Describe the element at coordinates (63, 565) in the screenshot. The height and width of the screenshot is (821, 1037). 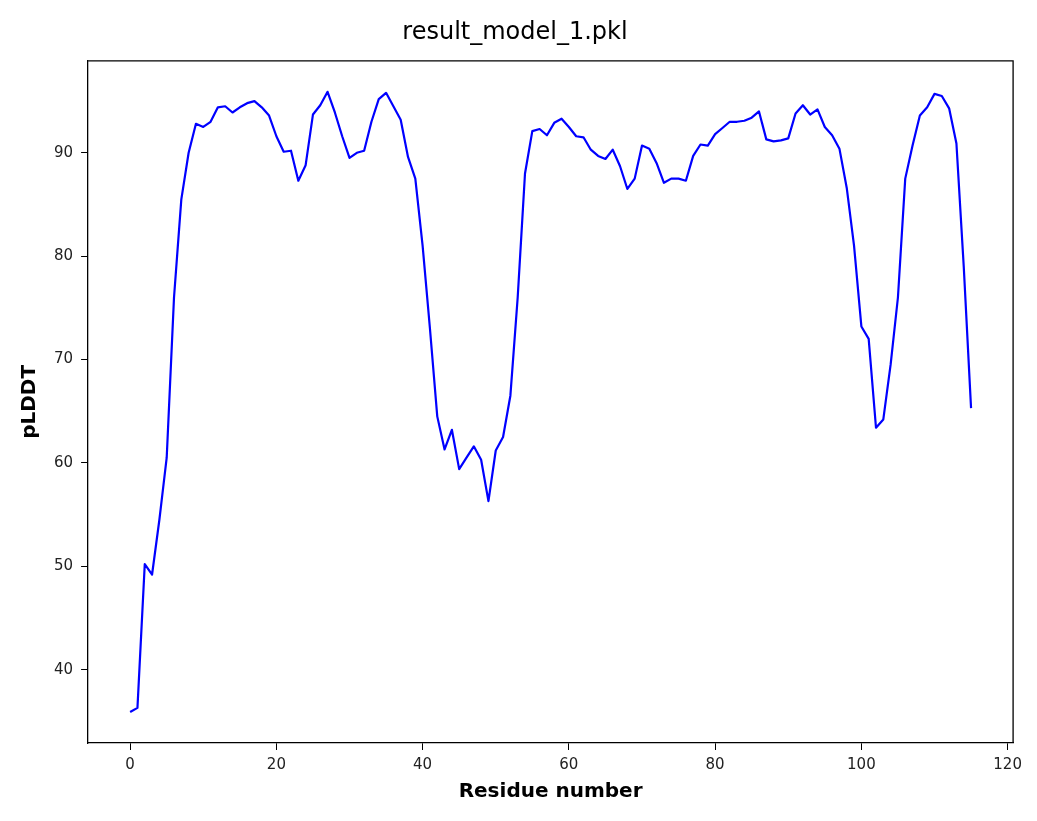
I see `y-tick-label: 50` at that location.